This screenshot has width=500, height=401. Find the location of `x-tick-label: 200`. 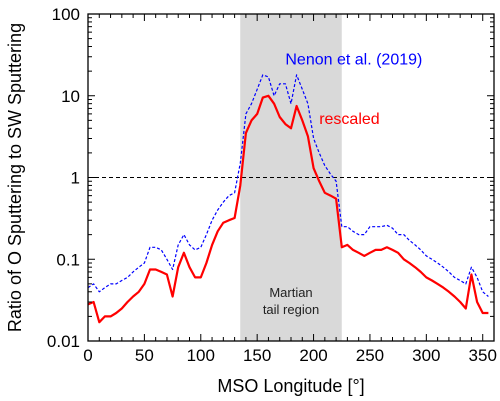

x-tick-label: 200 is located at coordinates (313, 355).